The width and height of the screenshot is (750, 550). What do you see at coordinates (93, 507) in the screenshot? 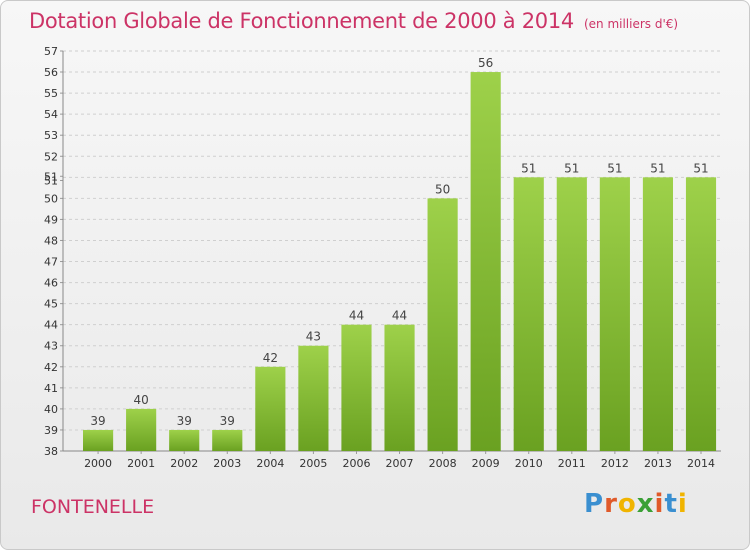
I see `commune-name: FONTENELLE` at bounding box center [93, 507].